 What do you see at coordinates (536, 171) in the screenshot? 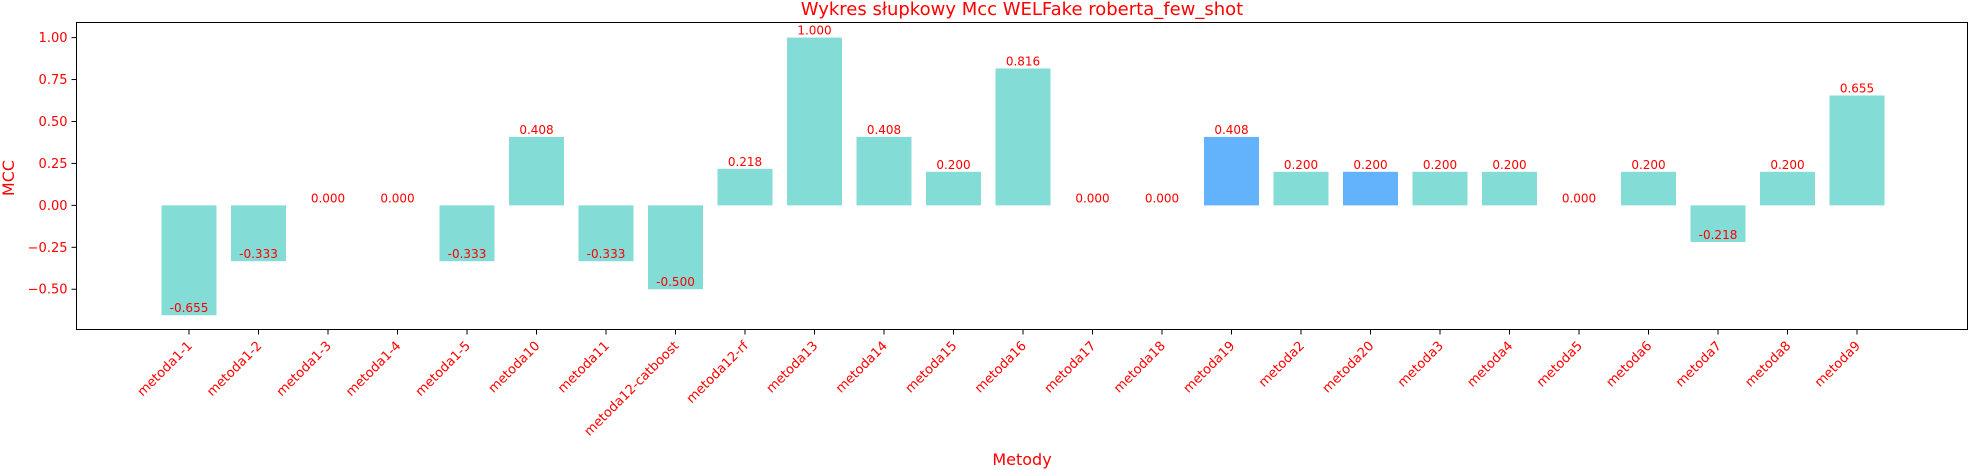
I see `bar-metoda10` at bounding box center [536, 171].